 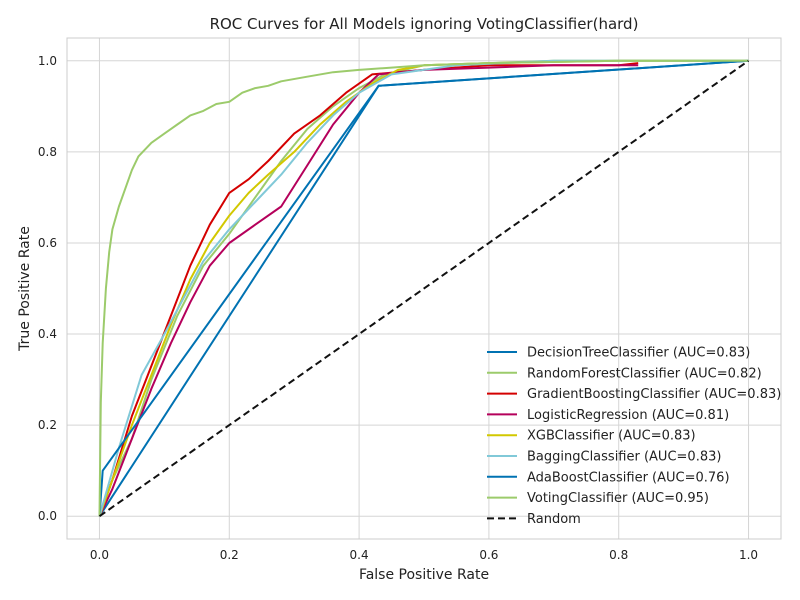 I want to click on x-tick-label: 0.2, so click(x=229, y=555).